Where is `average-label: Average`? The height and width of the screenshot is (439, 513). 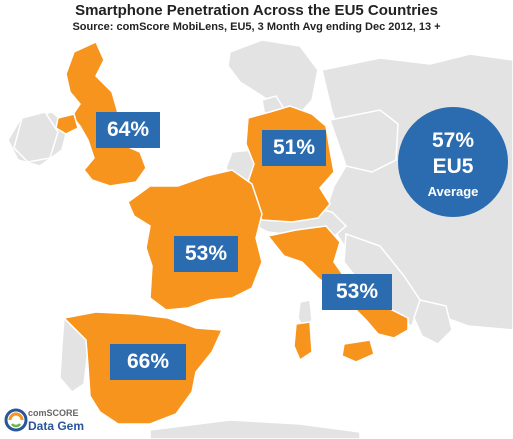 average-label: Average is located at coordinates (453, 191).